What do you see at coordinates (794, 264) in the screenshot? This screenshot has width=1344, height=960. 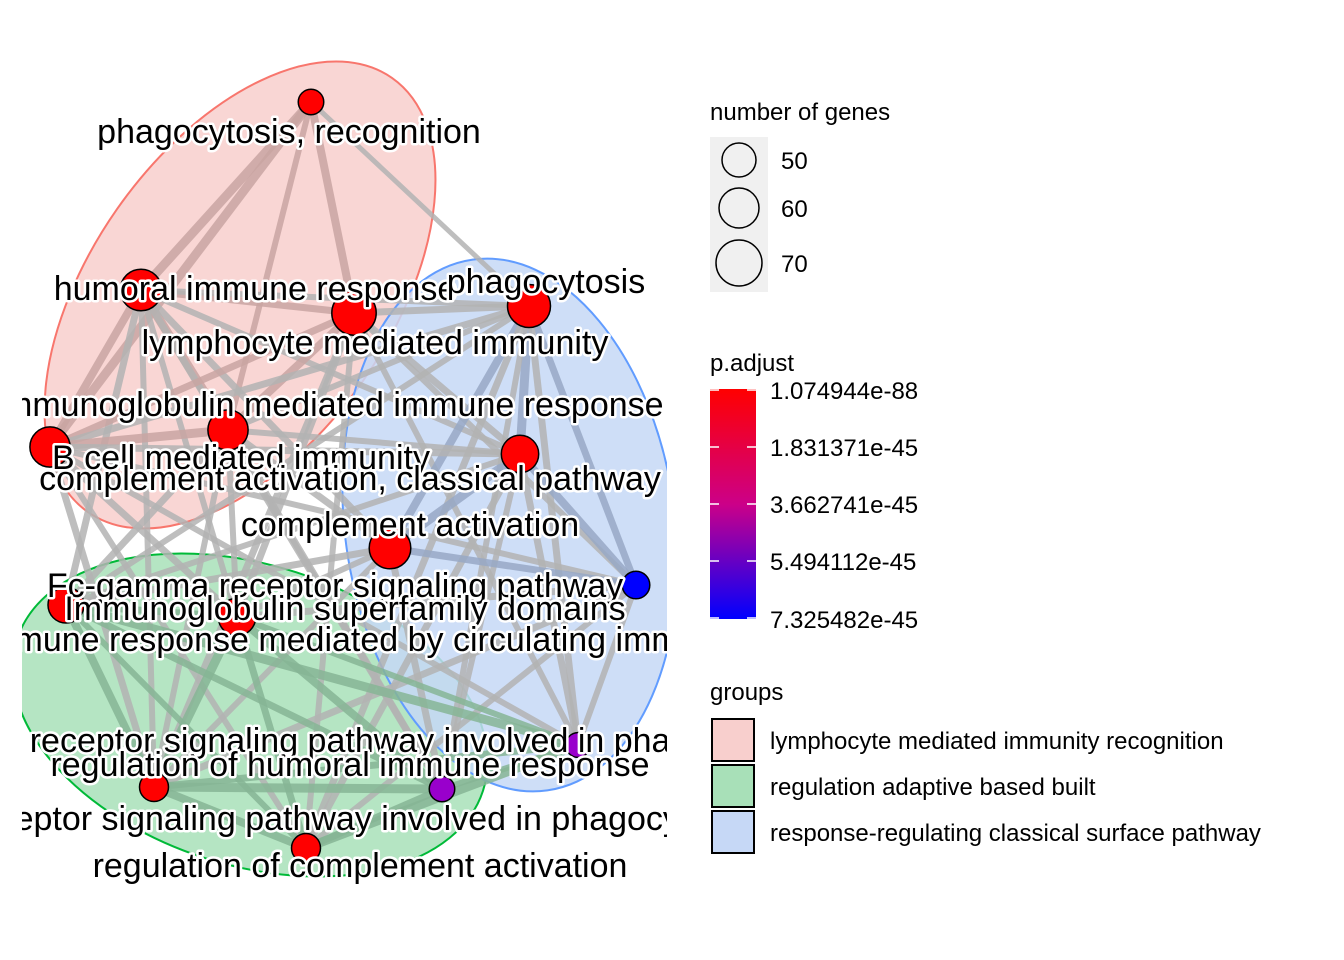 I see `size-legend-label-70: 70` at bounding box center [794, 264].